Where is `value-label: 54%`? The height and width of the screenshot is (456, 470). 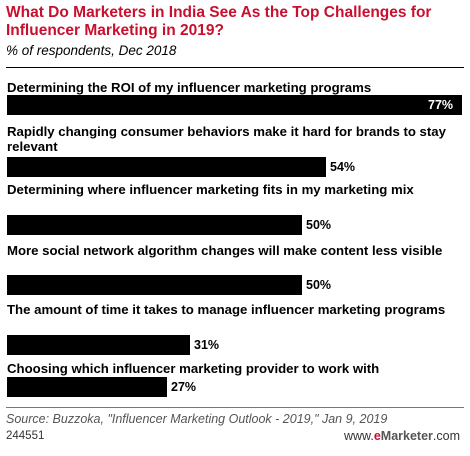
value-label: 54% is located at coordinates (343, 167).